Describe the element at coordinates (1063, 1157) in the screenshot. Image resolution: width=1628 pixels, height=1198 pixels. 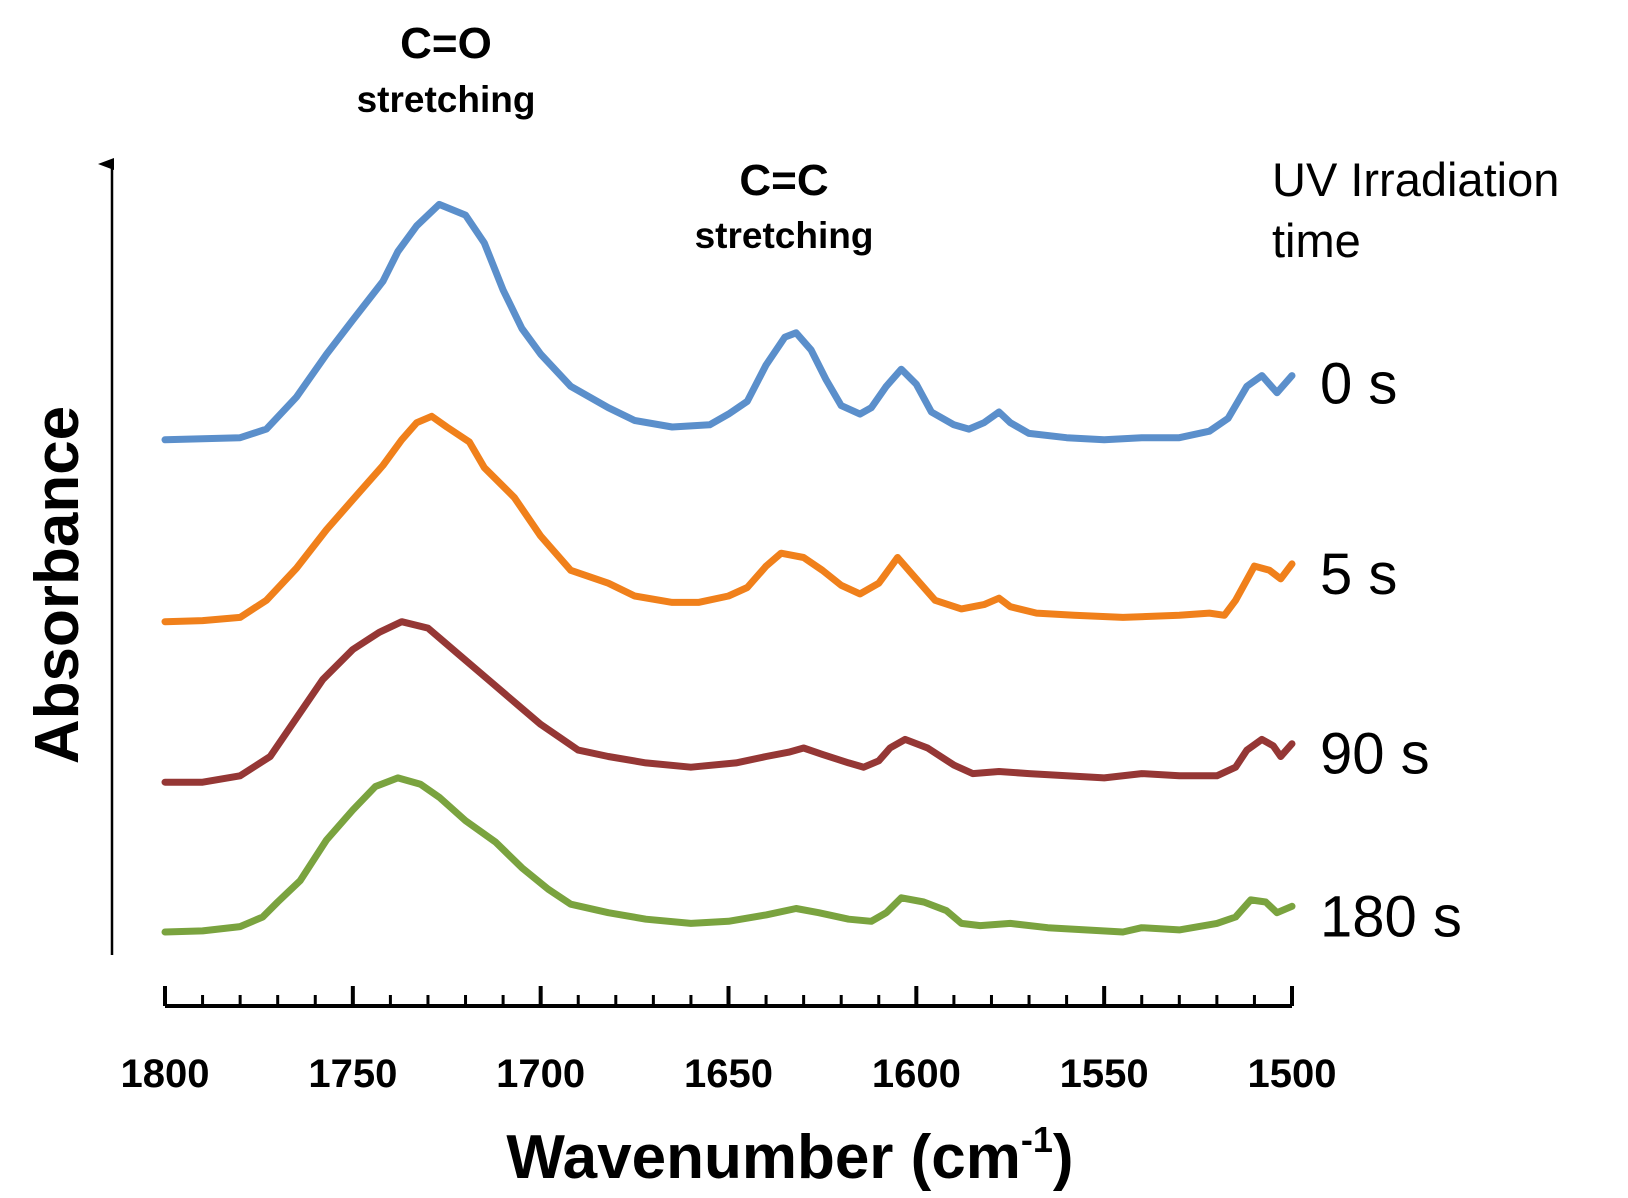
I see `x-axis-title-close: )` at that location.